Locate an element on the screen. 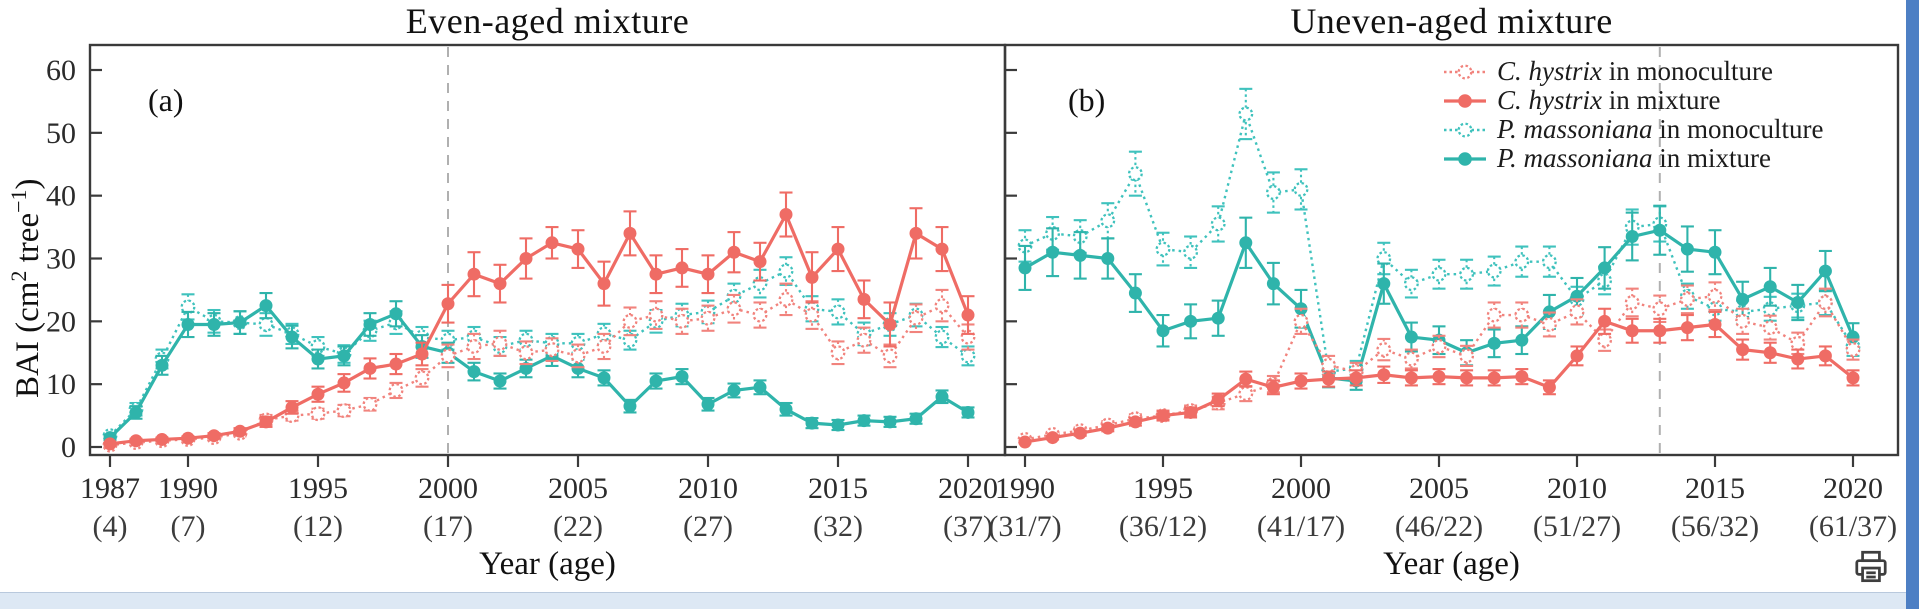 The width and height of the screenshot is (1919, 609). y-tick-label: 10 is located at coordinates (61, 384).